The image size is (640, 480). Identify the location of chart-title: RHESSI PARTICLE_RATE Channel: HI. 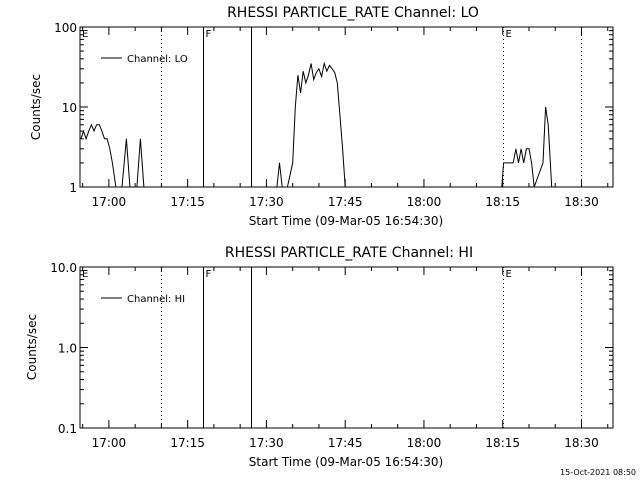
(349, 253).